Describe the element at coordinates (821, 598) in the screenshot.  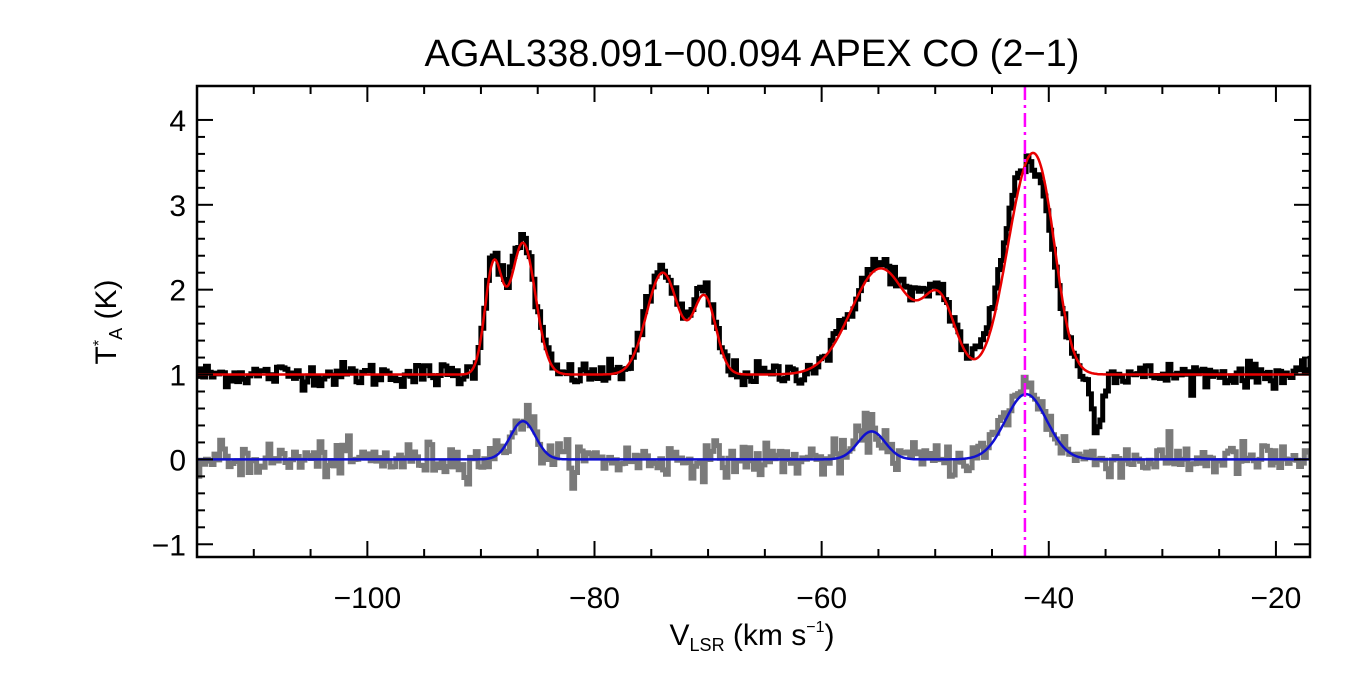
I see `x-tick-label: −60` at that location.